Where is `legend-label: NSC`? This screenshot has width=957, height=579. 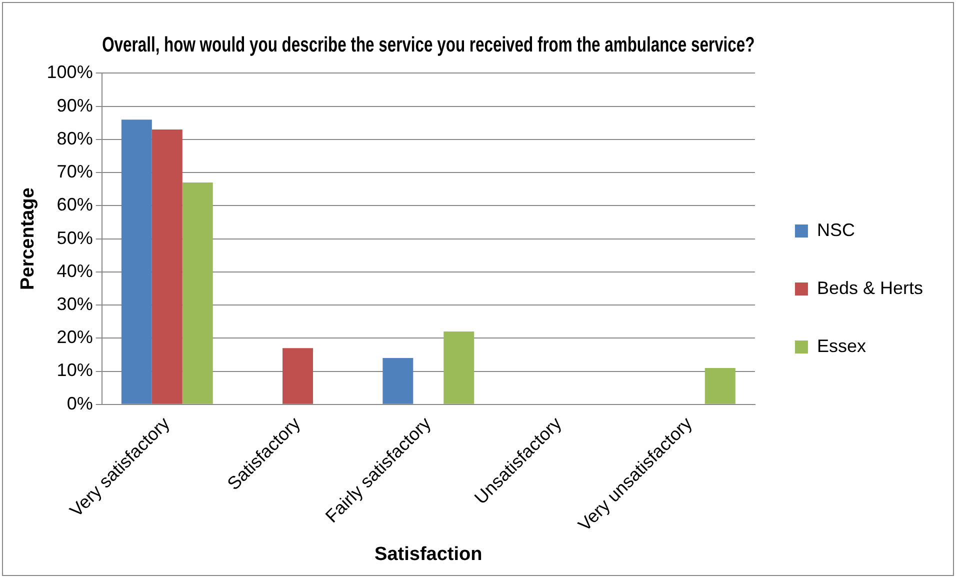
legend-label: NSC is located at coordinates (835, 230).